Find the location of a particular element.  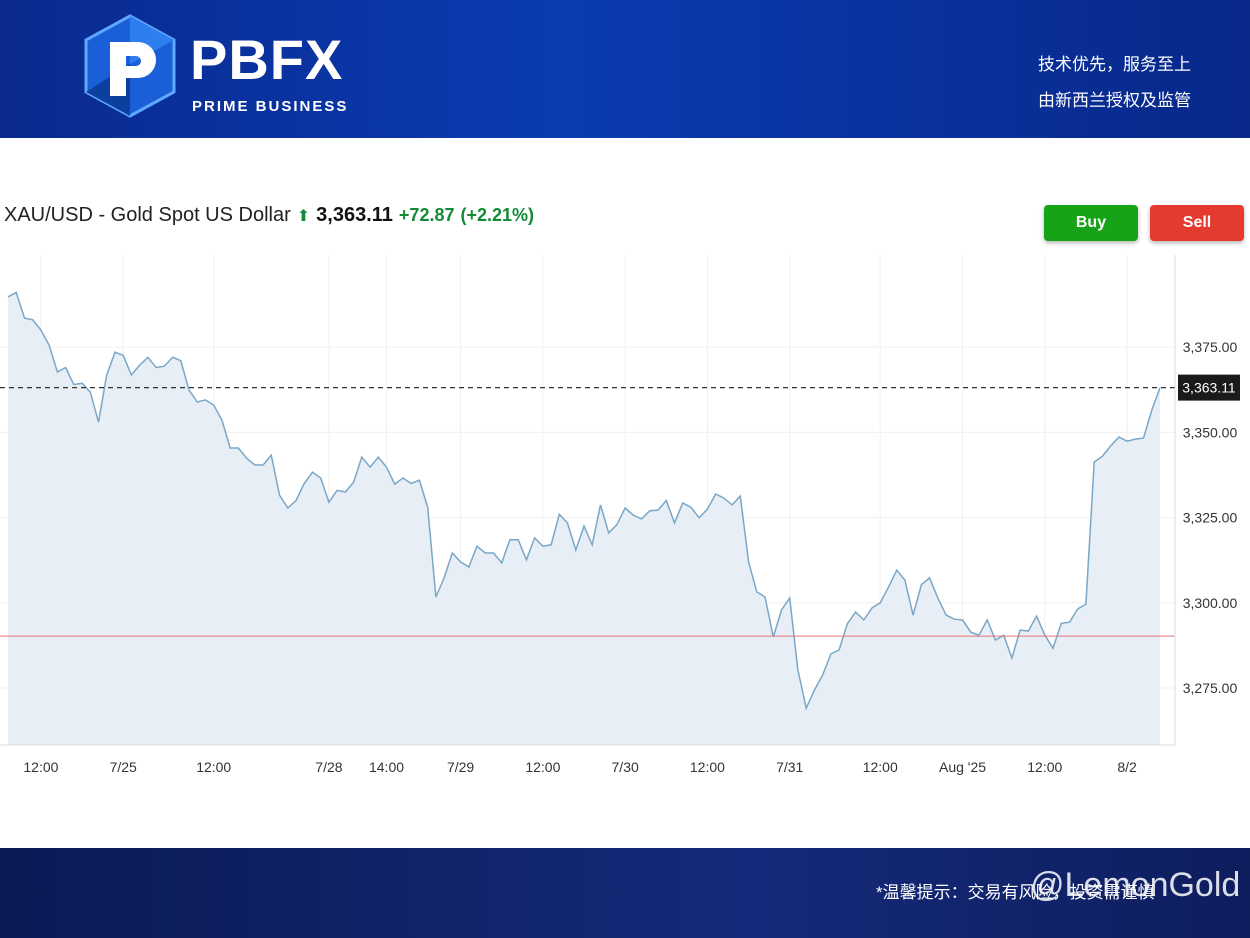

y-tick-label: 3,350.00 is located at coordinates (1210, 432).